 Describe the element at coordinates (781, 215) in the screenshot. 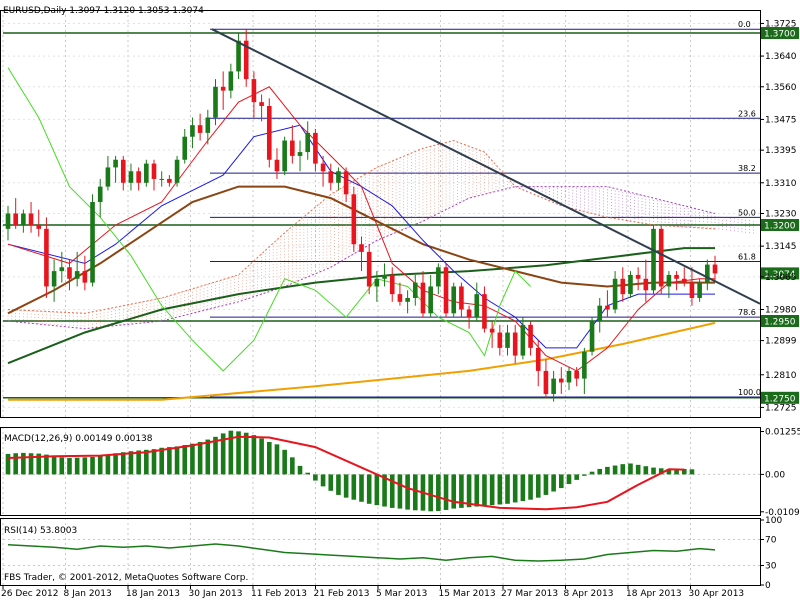

I see `y-tick-label: 1.3230` at that location.